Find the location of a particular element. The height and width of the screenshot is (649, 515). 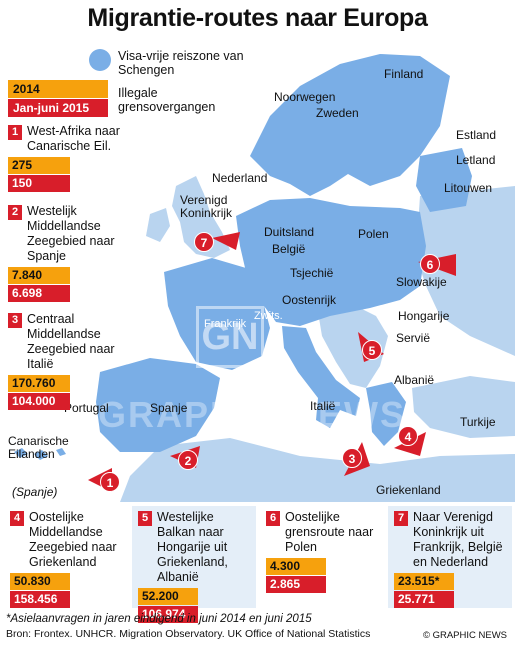

route-value-2015: 104.000 is located at coordinates (39, 401).